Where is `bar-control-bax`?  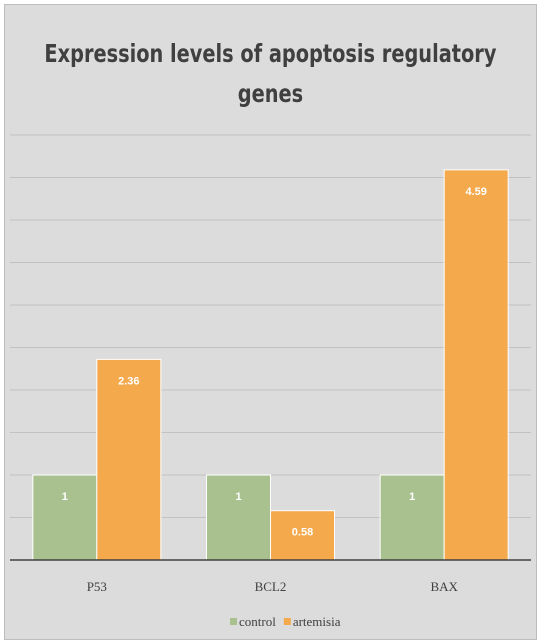
bar-control-bax is located at coordinates (412, 517).